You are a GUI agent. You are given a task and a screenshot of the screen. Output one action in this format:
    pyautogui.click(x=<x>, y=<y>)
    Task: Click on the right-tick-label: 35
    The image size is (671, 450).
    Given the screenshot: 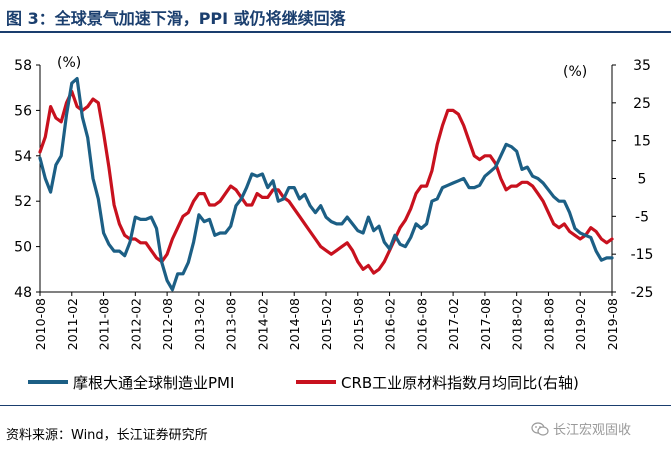 What is the action you would take?
    pyautogui.click(x=642, y=66)
    